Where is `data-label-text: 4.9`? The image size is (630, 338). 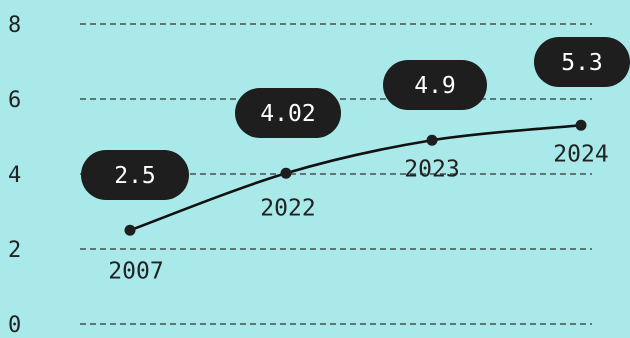 data-label-text: 4.9 is located at coordinates (435, 86).